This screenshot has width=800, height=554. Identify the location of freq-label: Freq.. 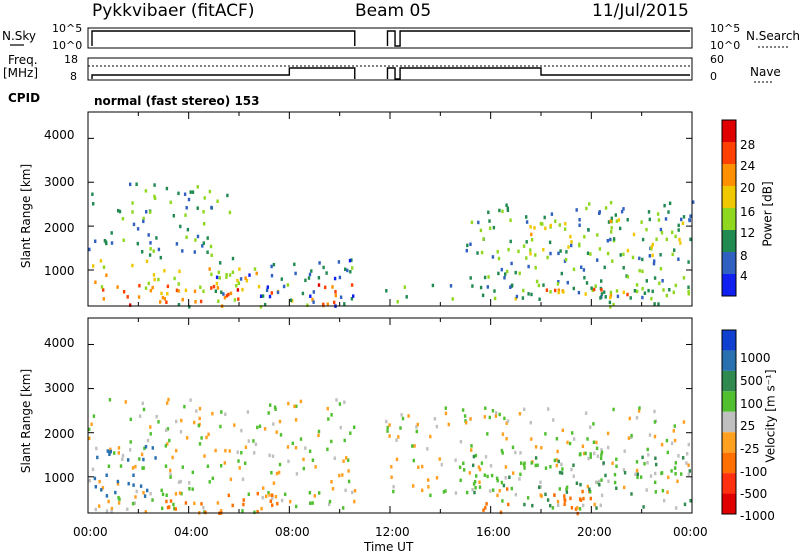
(23, 60).